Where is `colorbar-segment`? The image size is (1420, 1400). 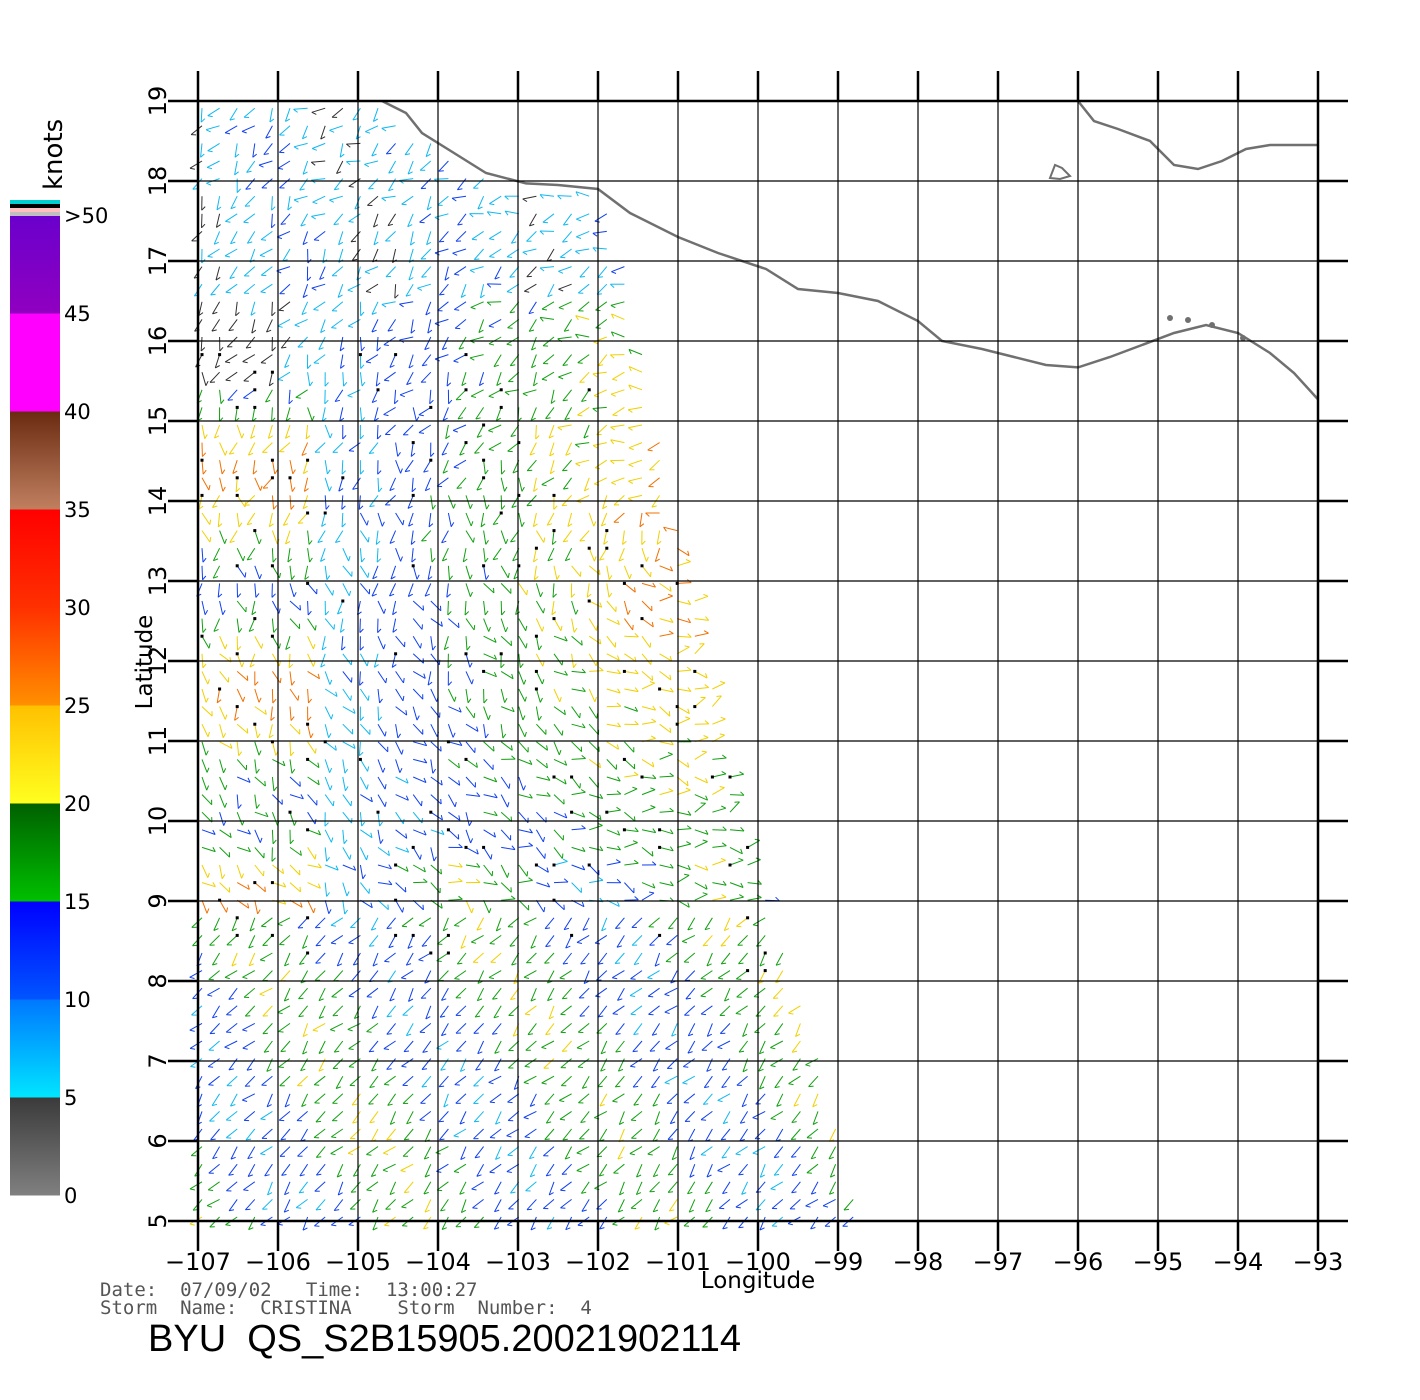
colorbar-segment is located at coordinates (35, 558).